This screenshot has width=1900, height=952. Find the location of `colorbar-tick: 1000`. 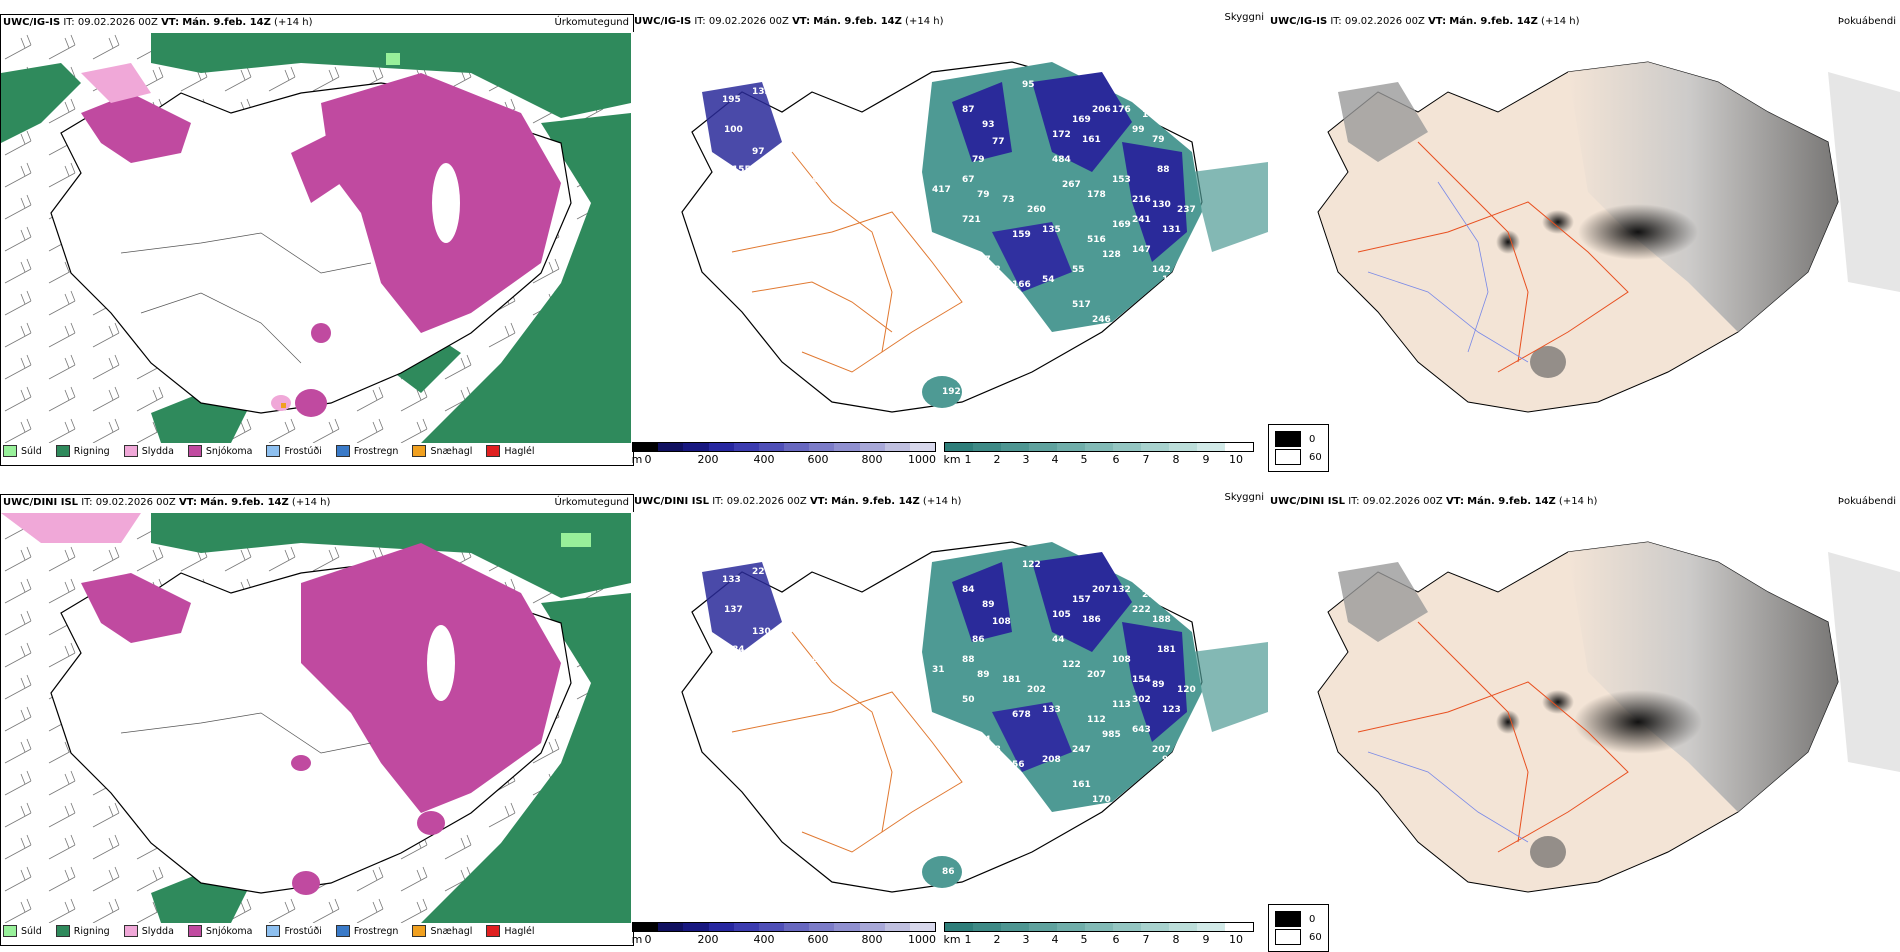

colorbar-tick: 1000 is located at coordinates (922, 459).